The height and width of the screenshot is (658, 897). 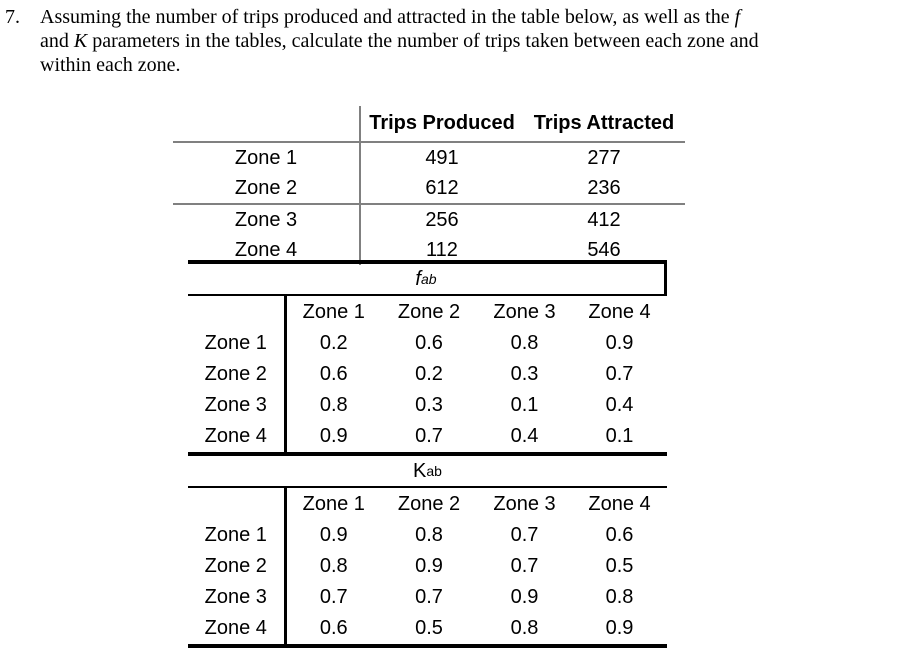 I want to click on trips-row-zone2: Zone 2 612 236, so click(x=429, y=189).